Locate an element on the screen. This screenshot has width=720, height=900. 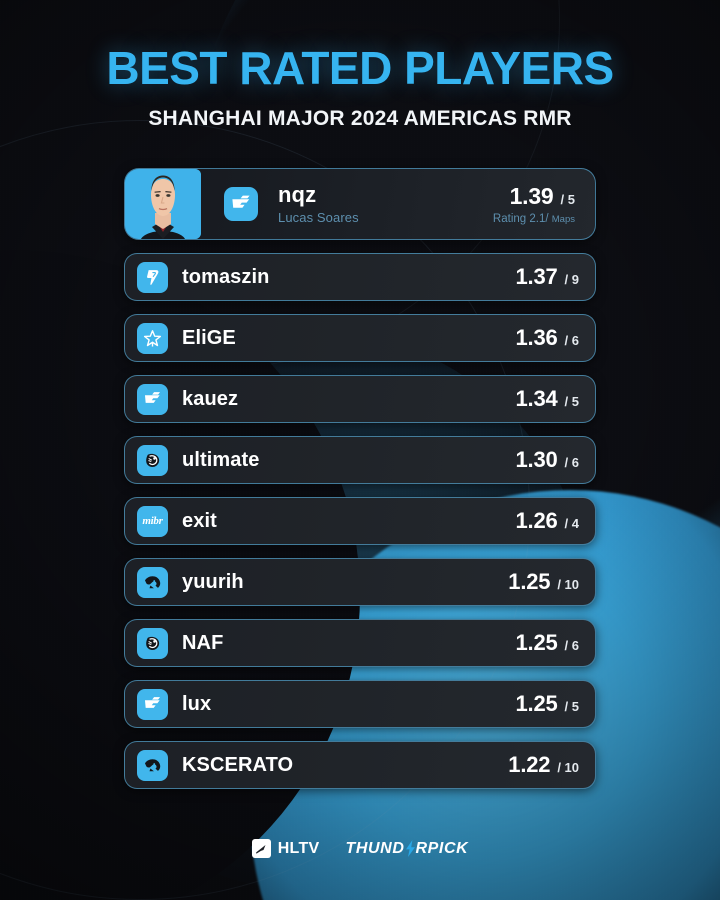
player-row: tomaszin 1.37 / 9 is located at coordinates (360, 277).